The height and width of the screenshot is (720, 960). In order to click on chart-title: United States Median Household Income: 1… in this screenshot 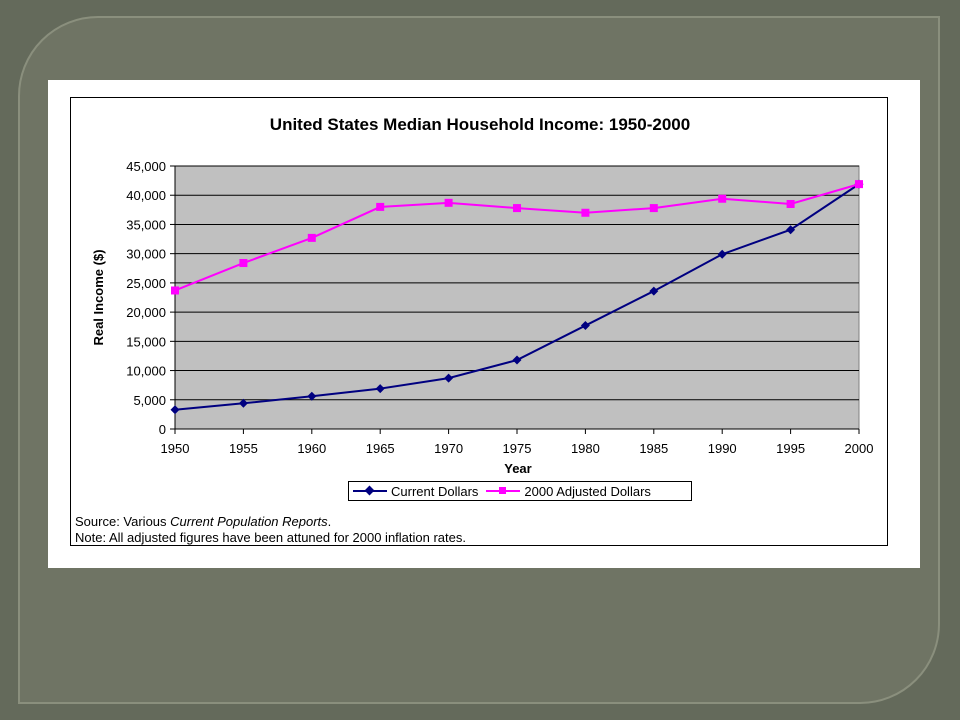, I will do `click(480, 124)`.